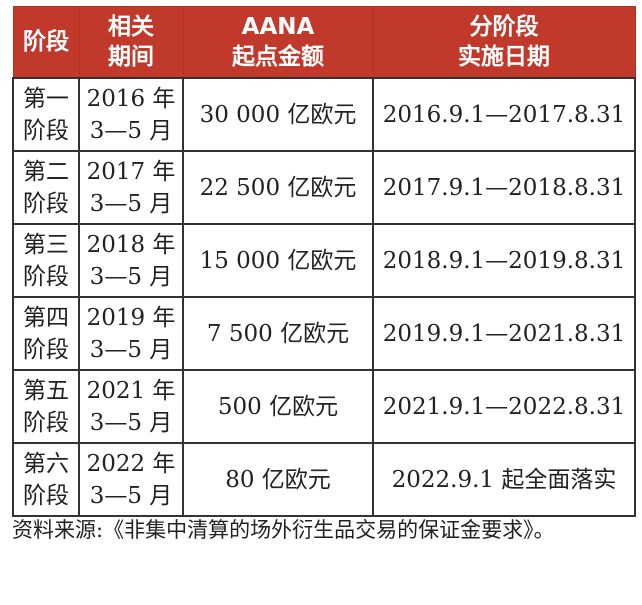 This screenshot has height=605, width=642. Describe the element at coordinates (283, 530) in the screenshot. I see `source-note: 资料来源:《非集中清算的场外衍生品交易的保证金要求》。` at that location.